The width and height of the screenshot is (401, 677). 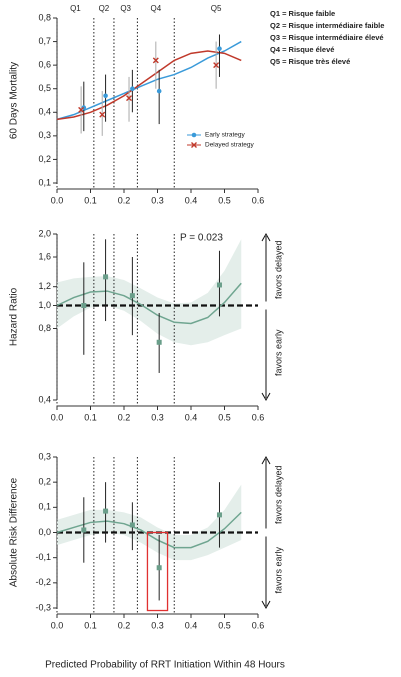 I want to click on y-tick-label: -0,2, so click(x=43, y=582).